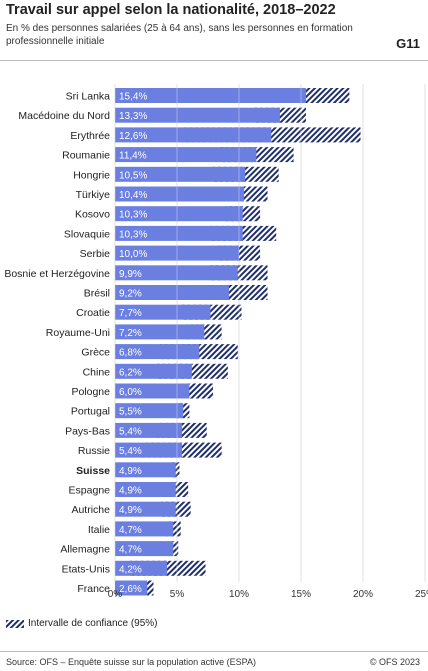 The width and height of the screenshot is (428, 671). Describe the element at coordinates (133, 97) in the screenshot. I see `value-label: 15,4%` at that location.